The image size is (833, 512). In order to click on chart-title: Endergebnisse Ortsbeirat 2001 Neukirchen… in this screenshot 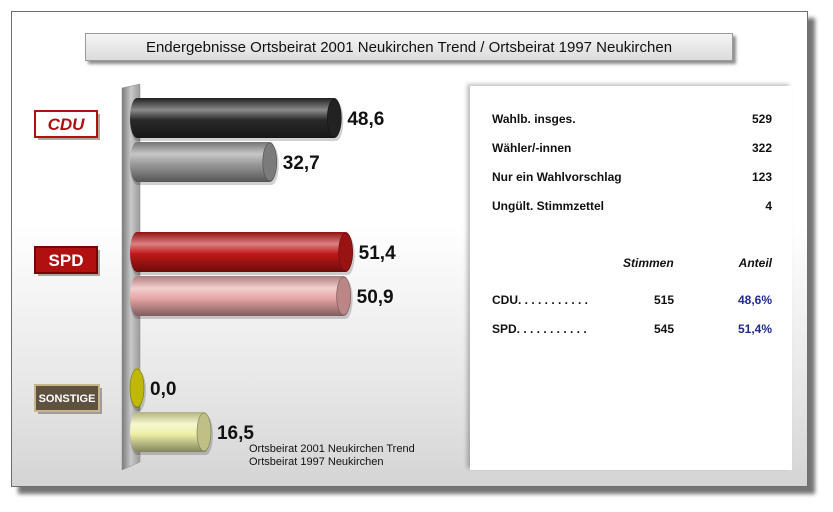, I will do `click(409, 47)`.